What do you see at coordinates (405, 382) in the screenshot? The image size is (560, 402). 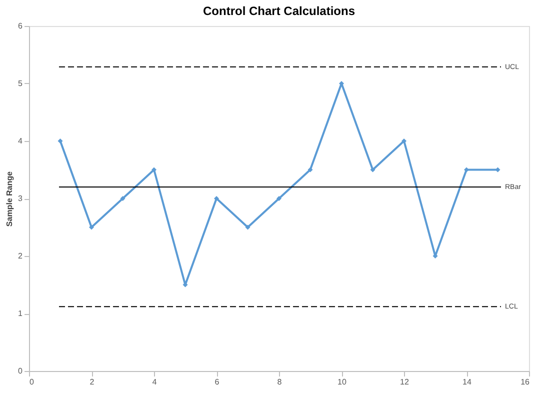 I see `x-tick-label: 12` at bounding box center [405, 382].